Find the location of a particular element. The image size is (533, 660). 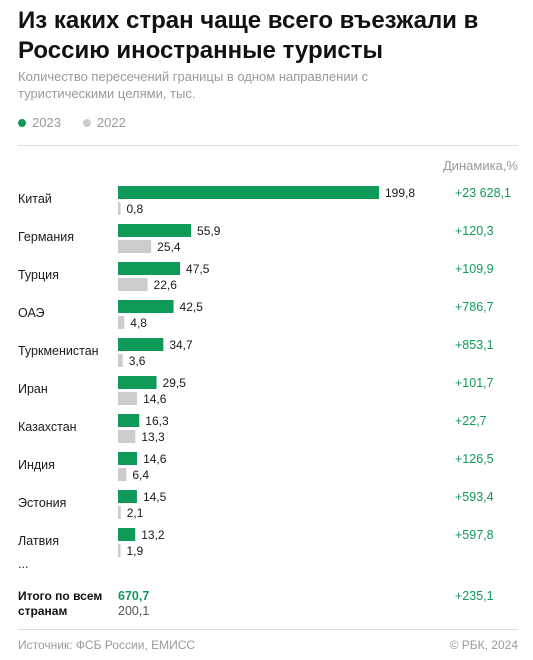

legend-item-2023: 2023 is located at coordinates (39, 122).